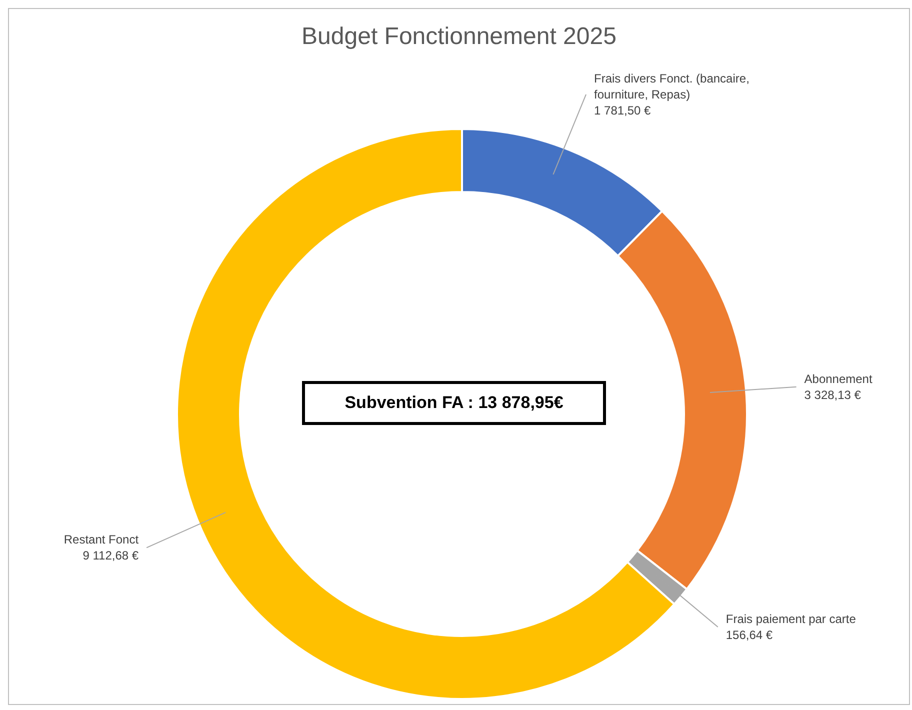  Describe the element at coordinates (459, 37) in the screenshot. I see `chart-title: Budget Fonctionnement 2025` at that location.